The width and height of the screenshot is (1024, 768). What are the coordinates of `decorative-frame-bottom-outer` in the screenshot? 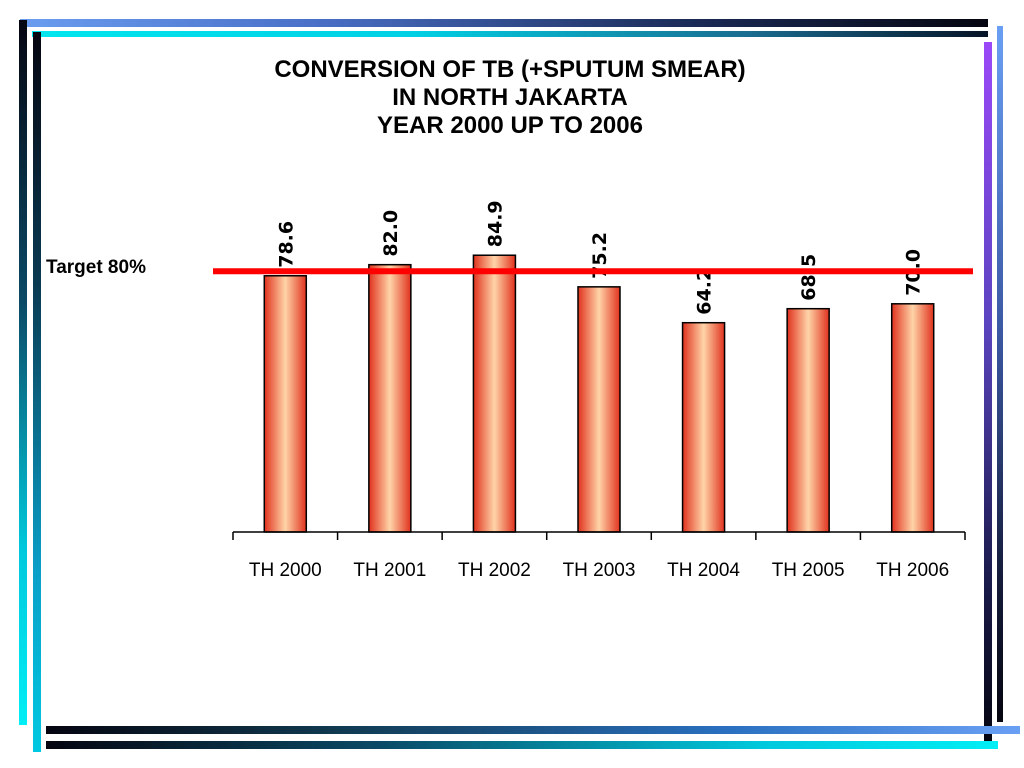 It's located at (522, 745).